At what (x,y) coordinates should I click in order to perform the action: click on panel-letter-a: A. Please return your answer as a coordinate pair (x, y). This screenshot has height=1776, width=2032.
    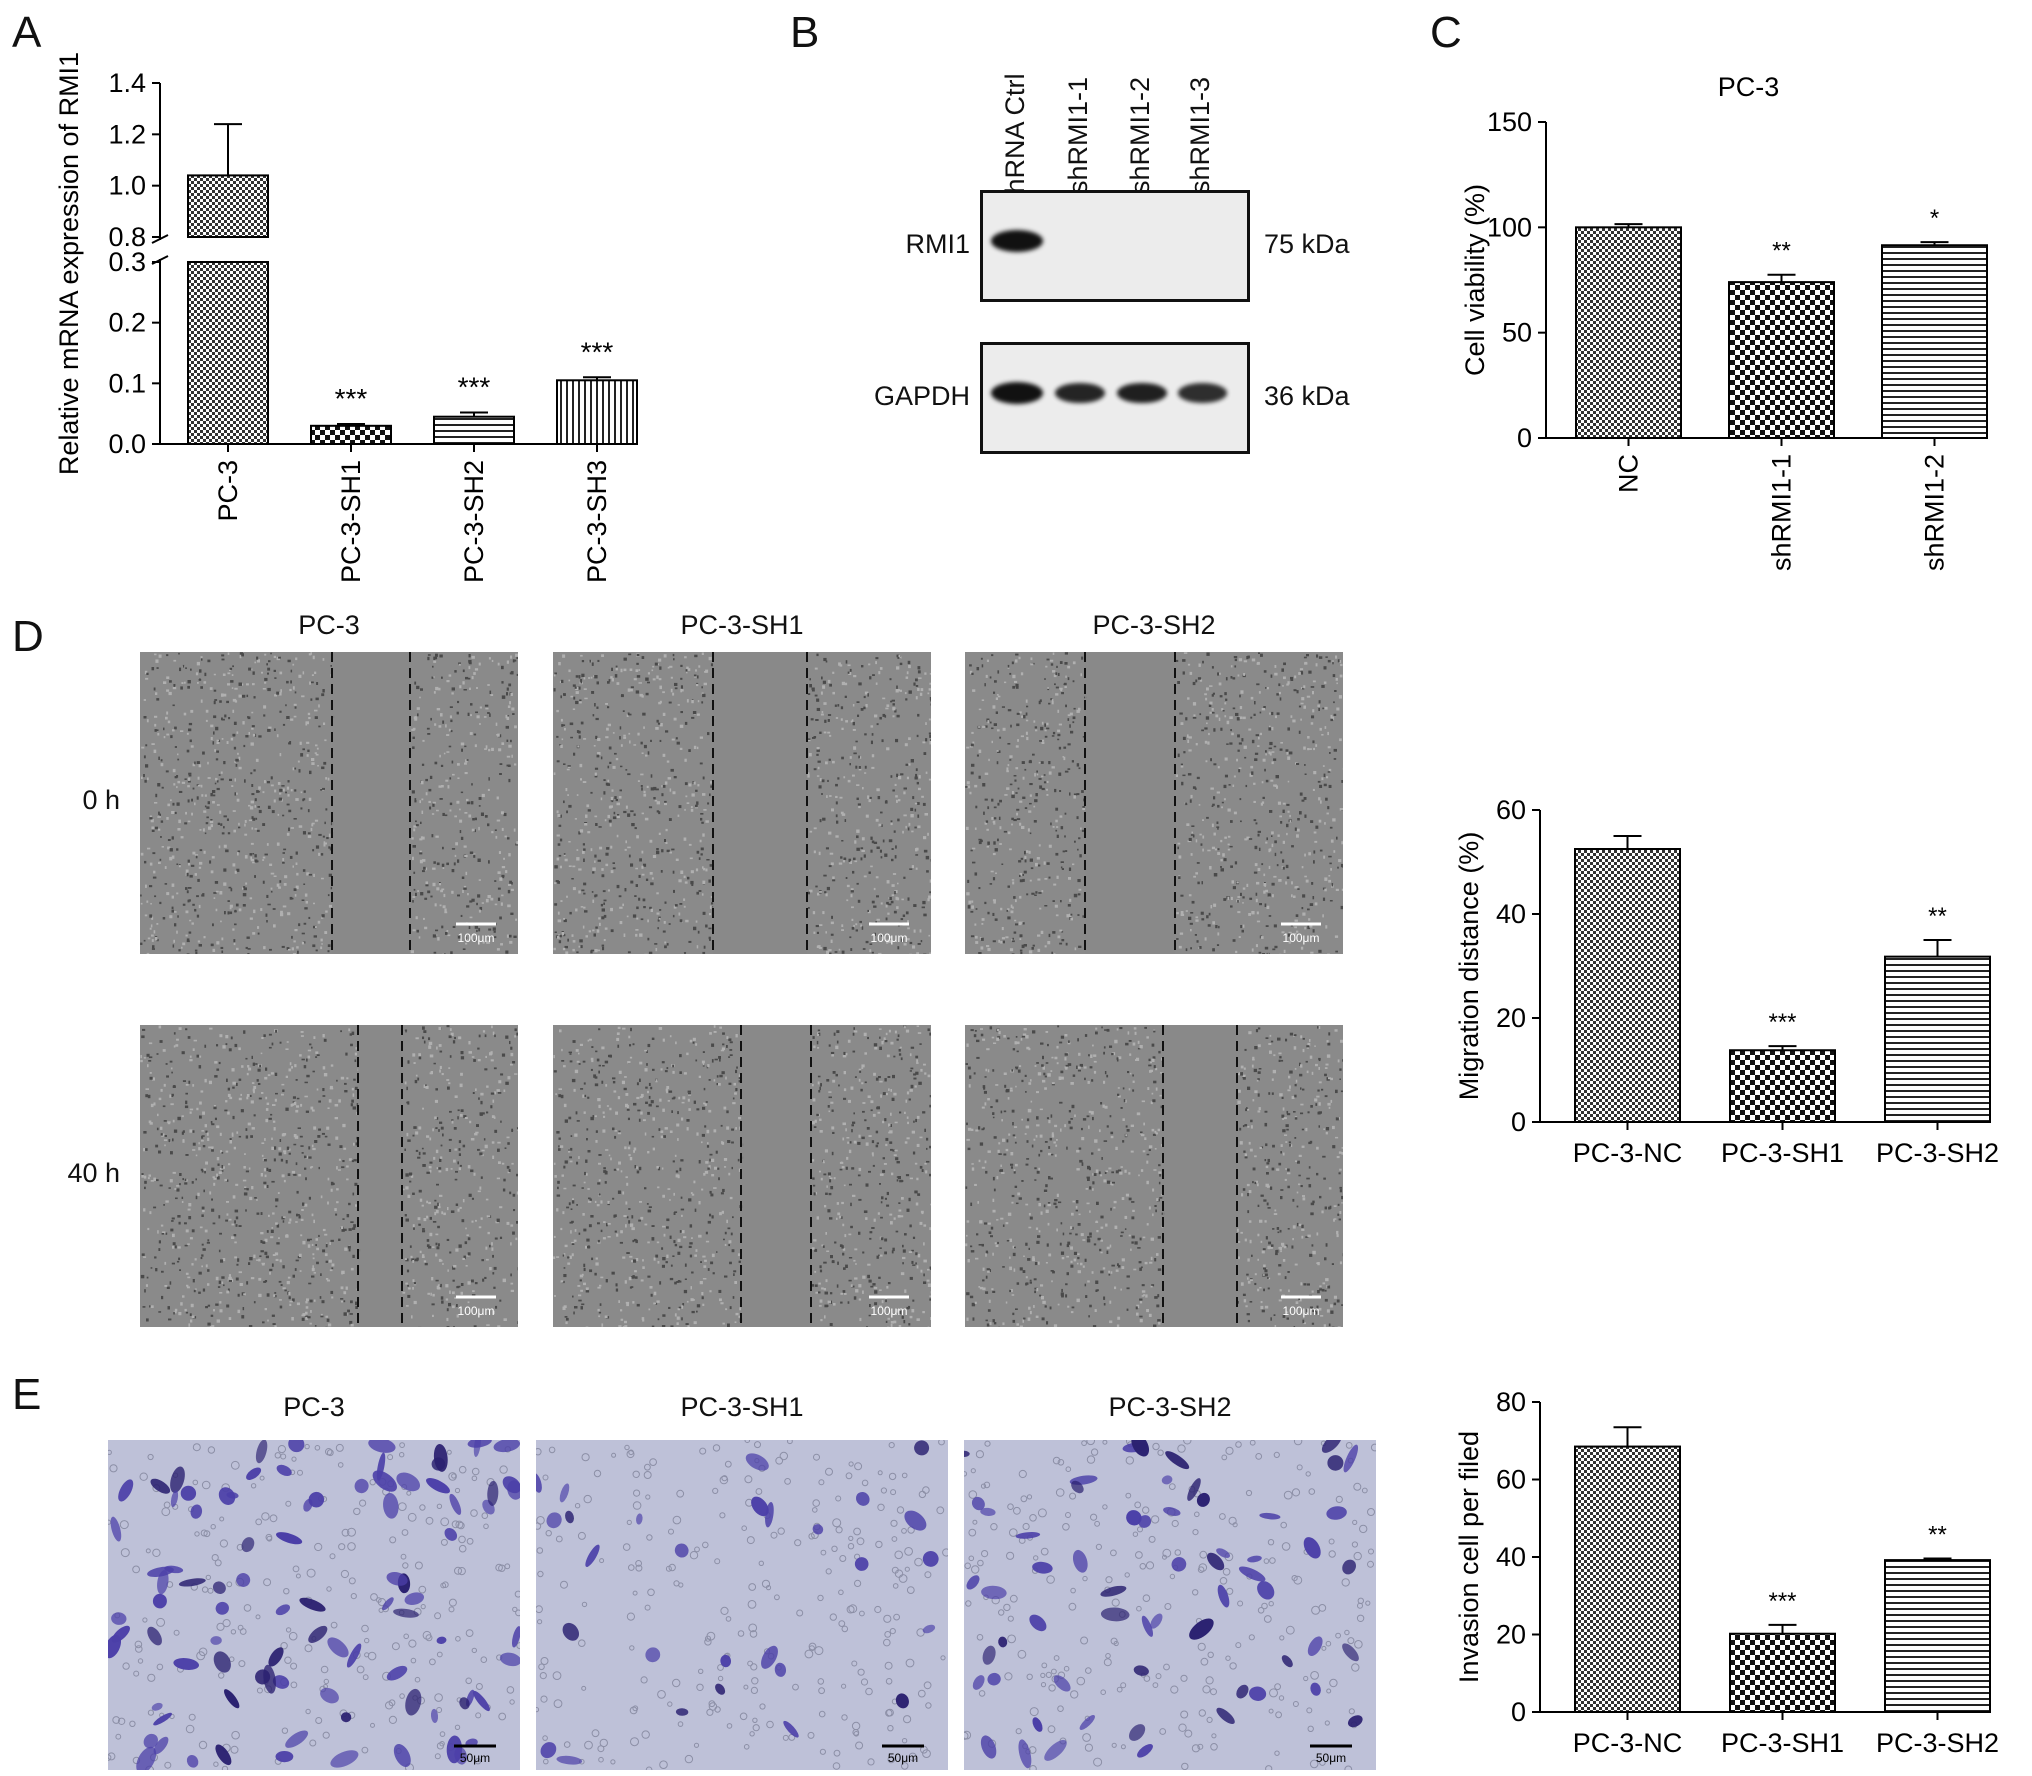
    Looking at the image, I should click on (27, 32).